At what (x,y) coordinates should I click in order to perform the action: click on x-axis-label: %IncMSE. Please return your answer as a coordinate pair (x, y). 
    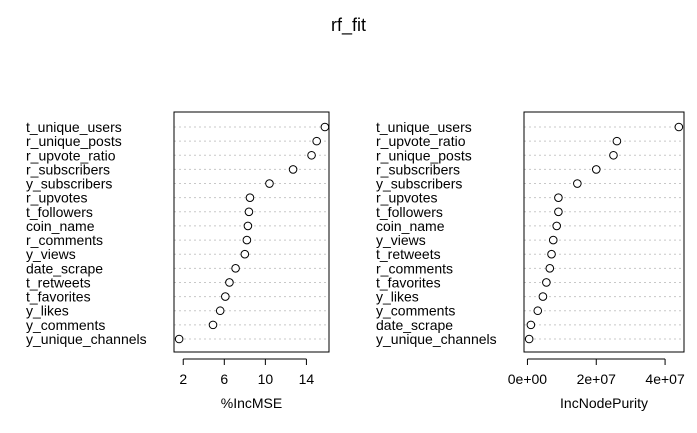
    Looking at the image, I should click on (251, 403).